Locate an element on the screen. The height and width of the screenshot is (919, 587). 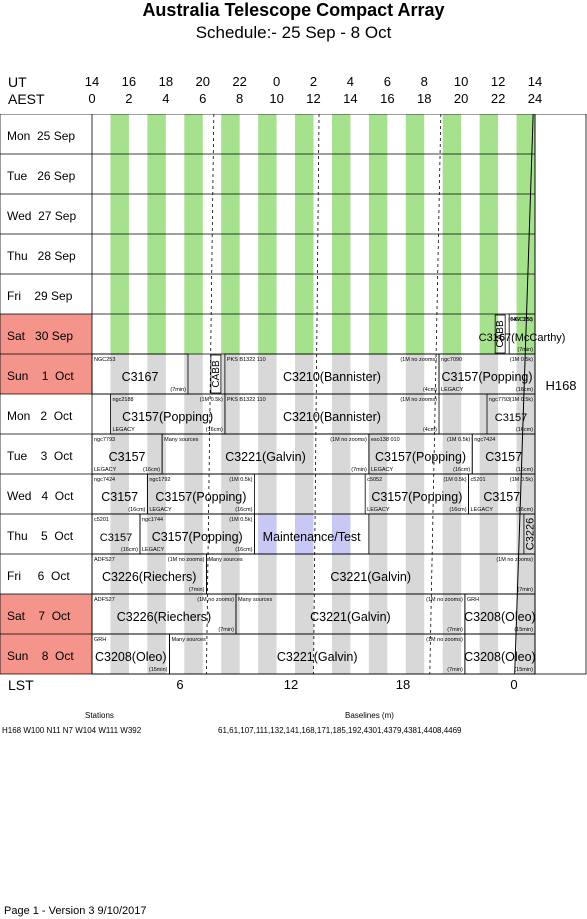
config-panel is located at coordinates (560, 394).